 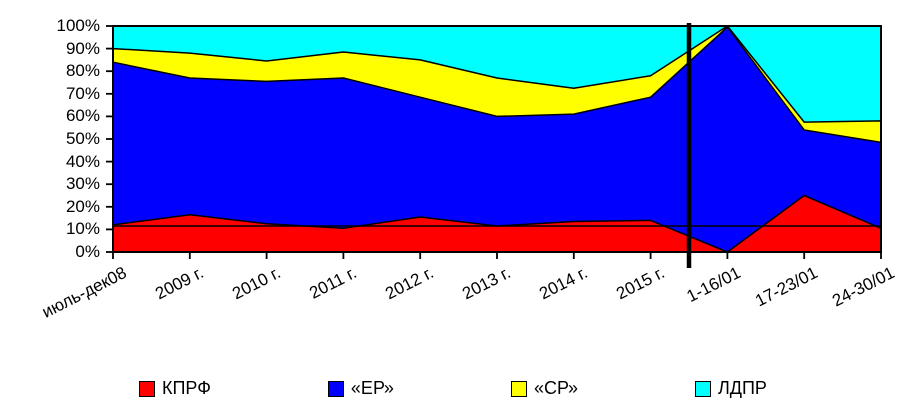 I want to click on y-axis-label: 100%, so click(x=78, y=25).